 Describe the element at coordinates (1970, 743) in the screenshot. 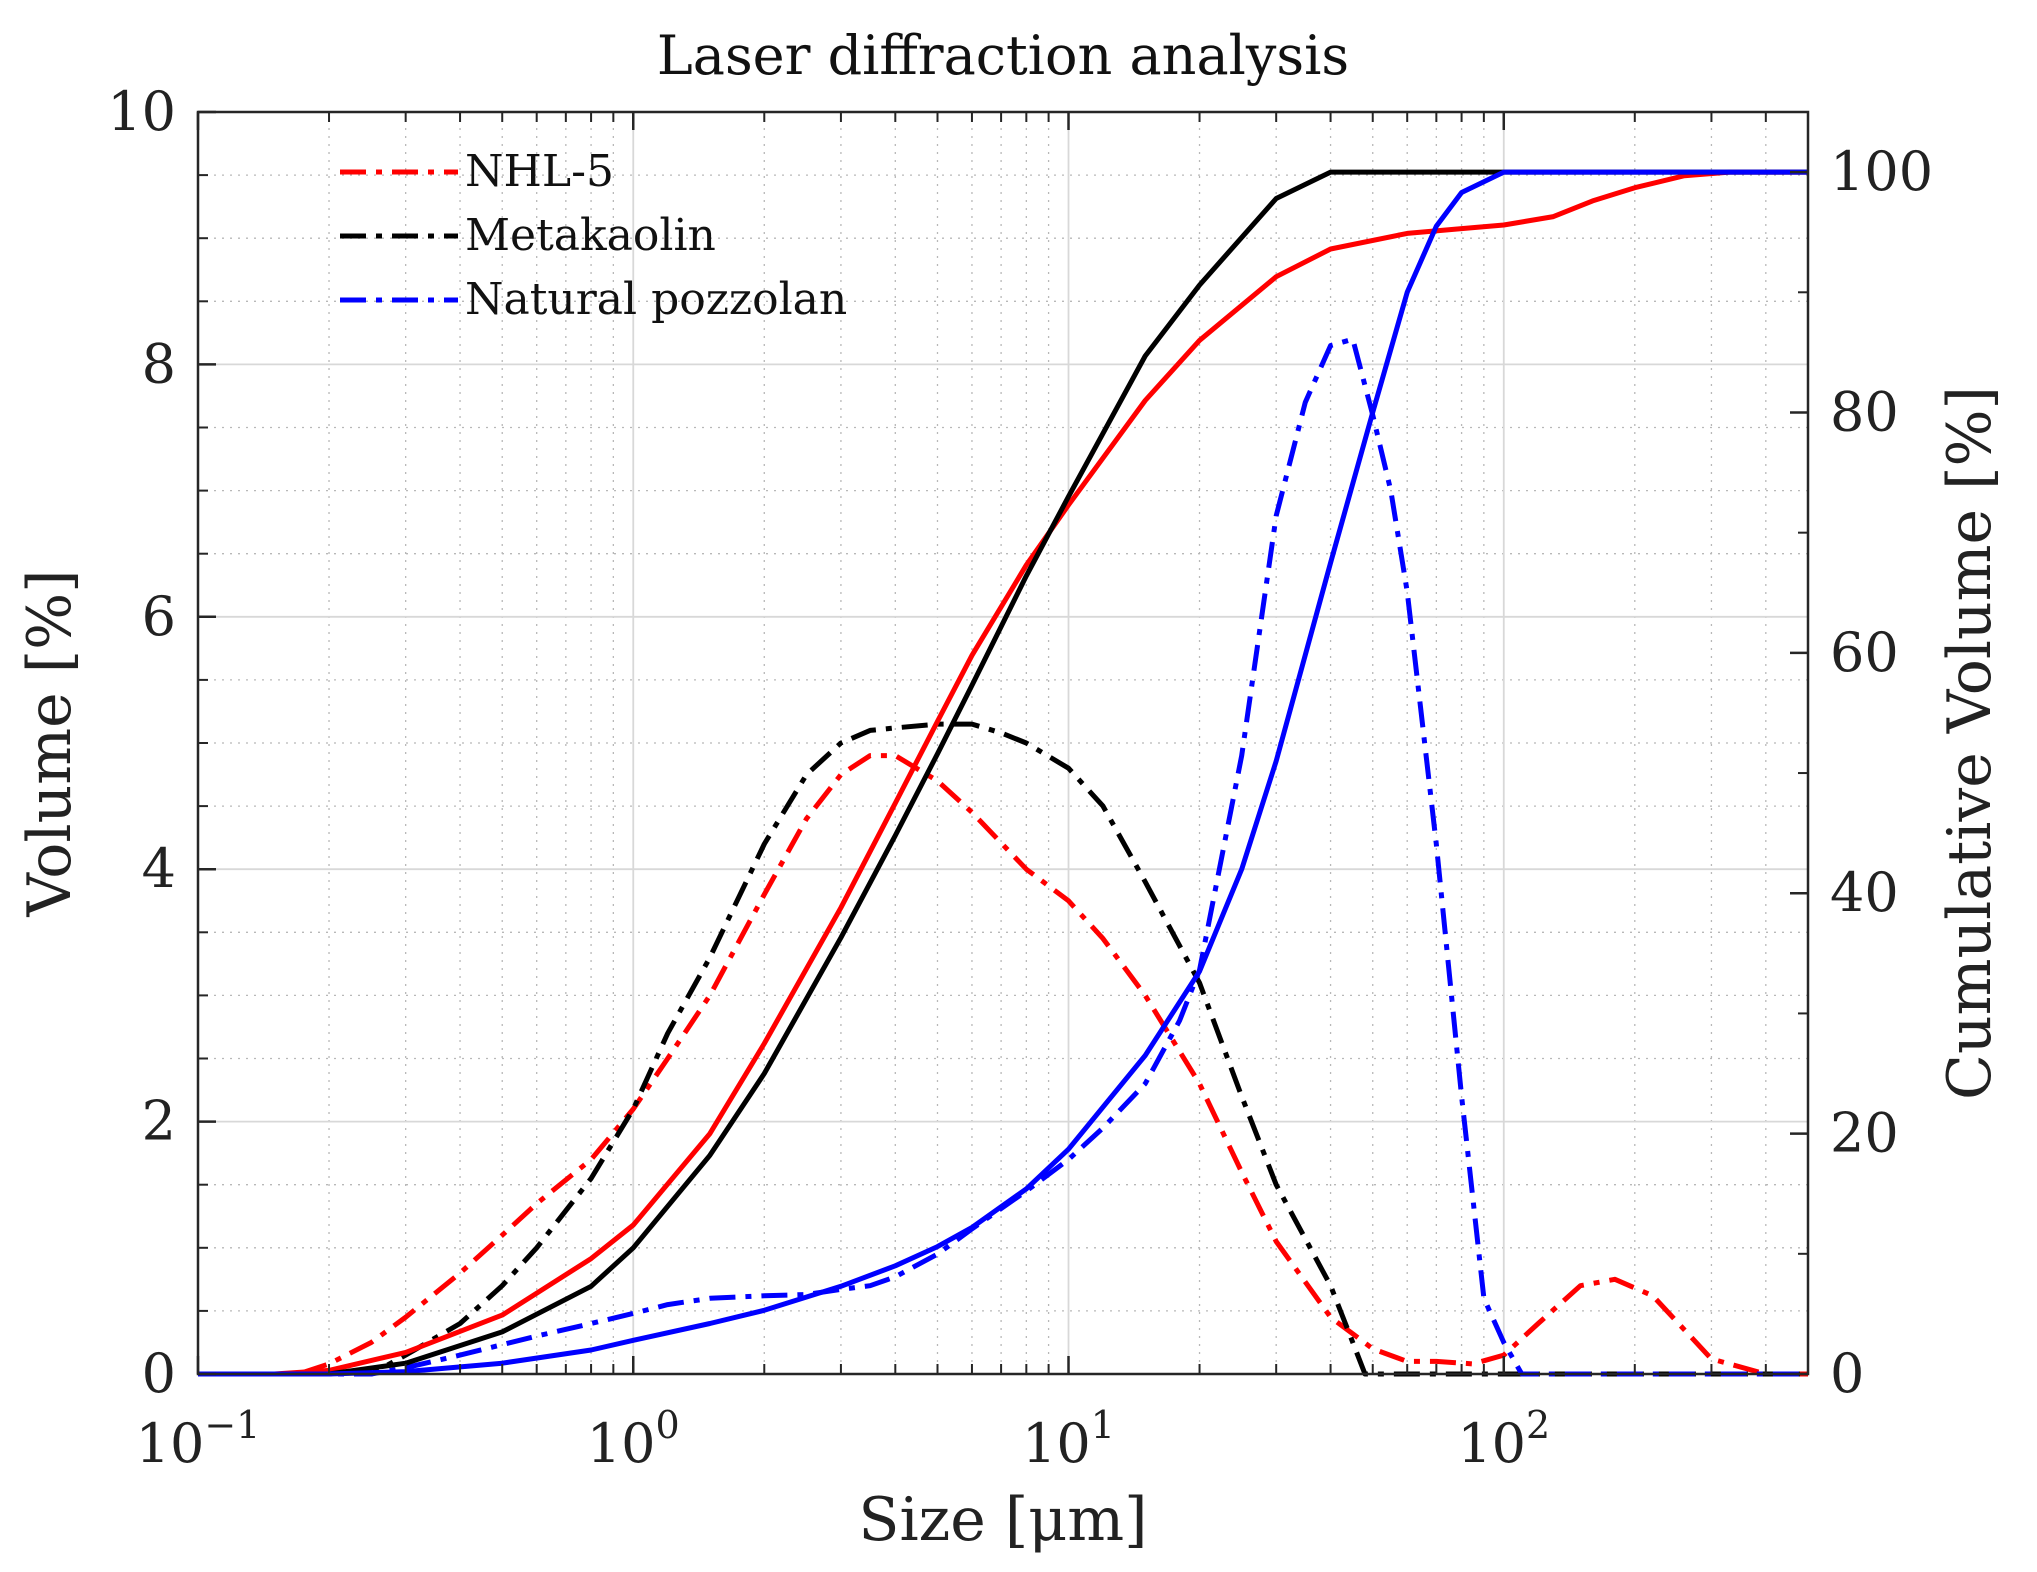

I see `y2-axis-title: Cumulative Volume [%]` at that location.